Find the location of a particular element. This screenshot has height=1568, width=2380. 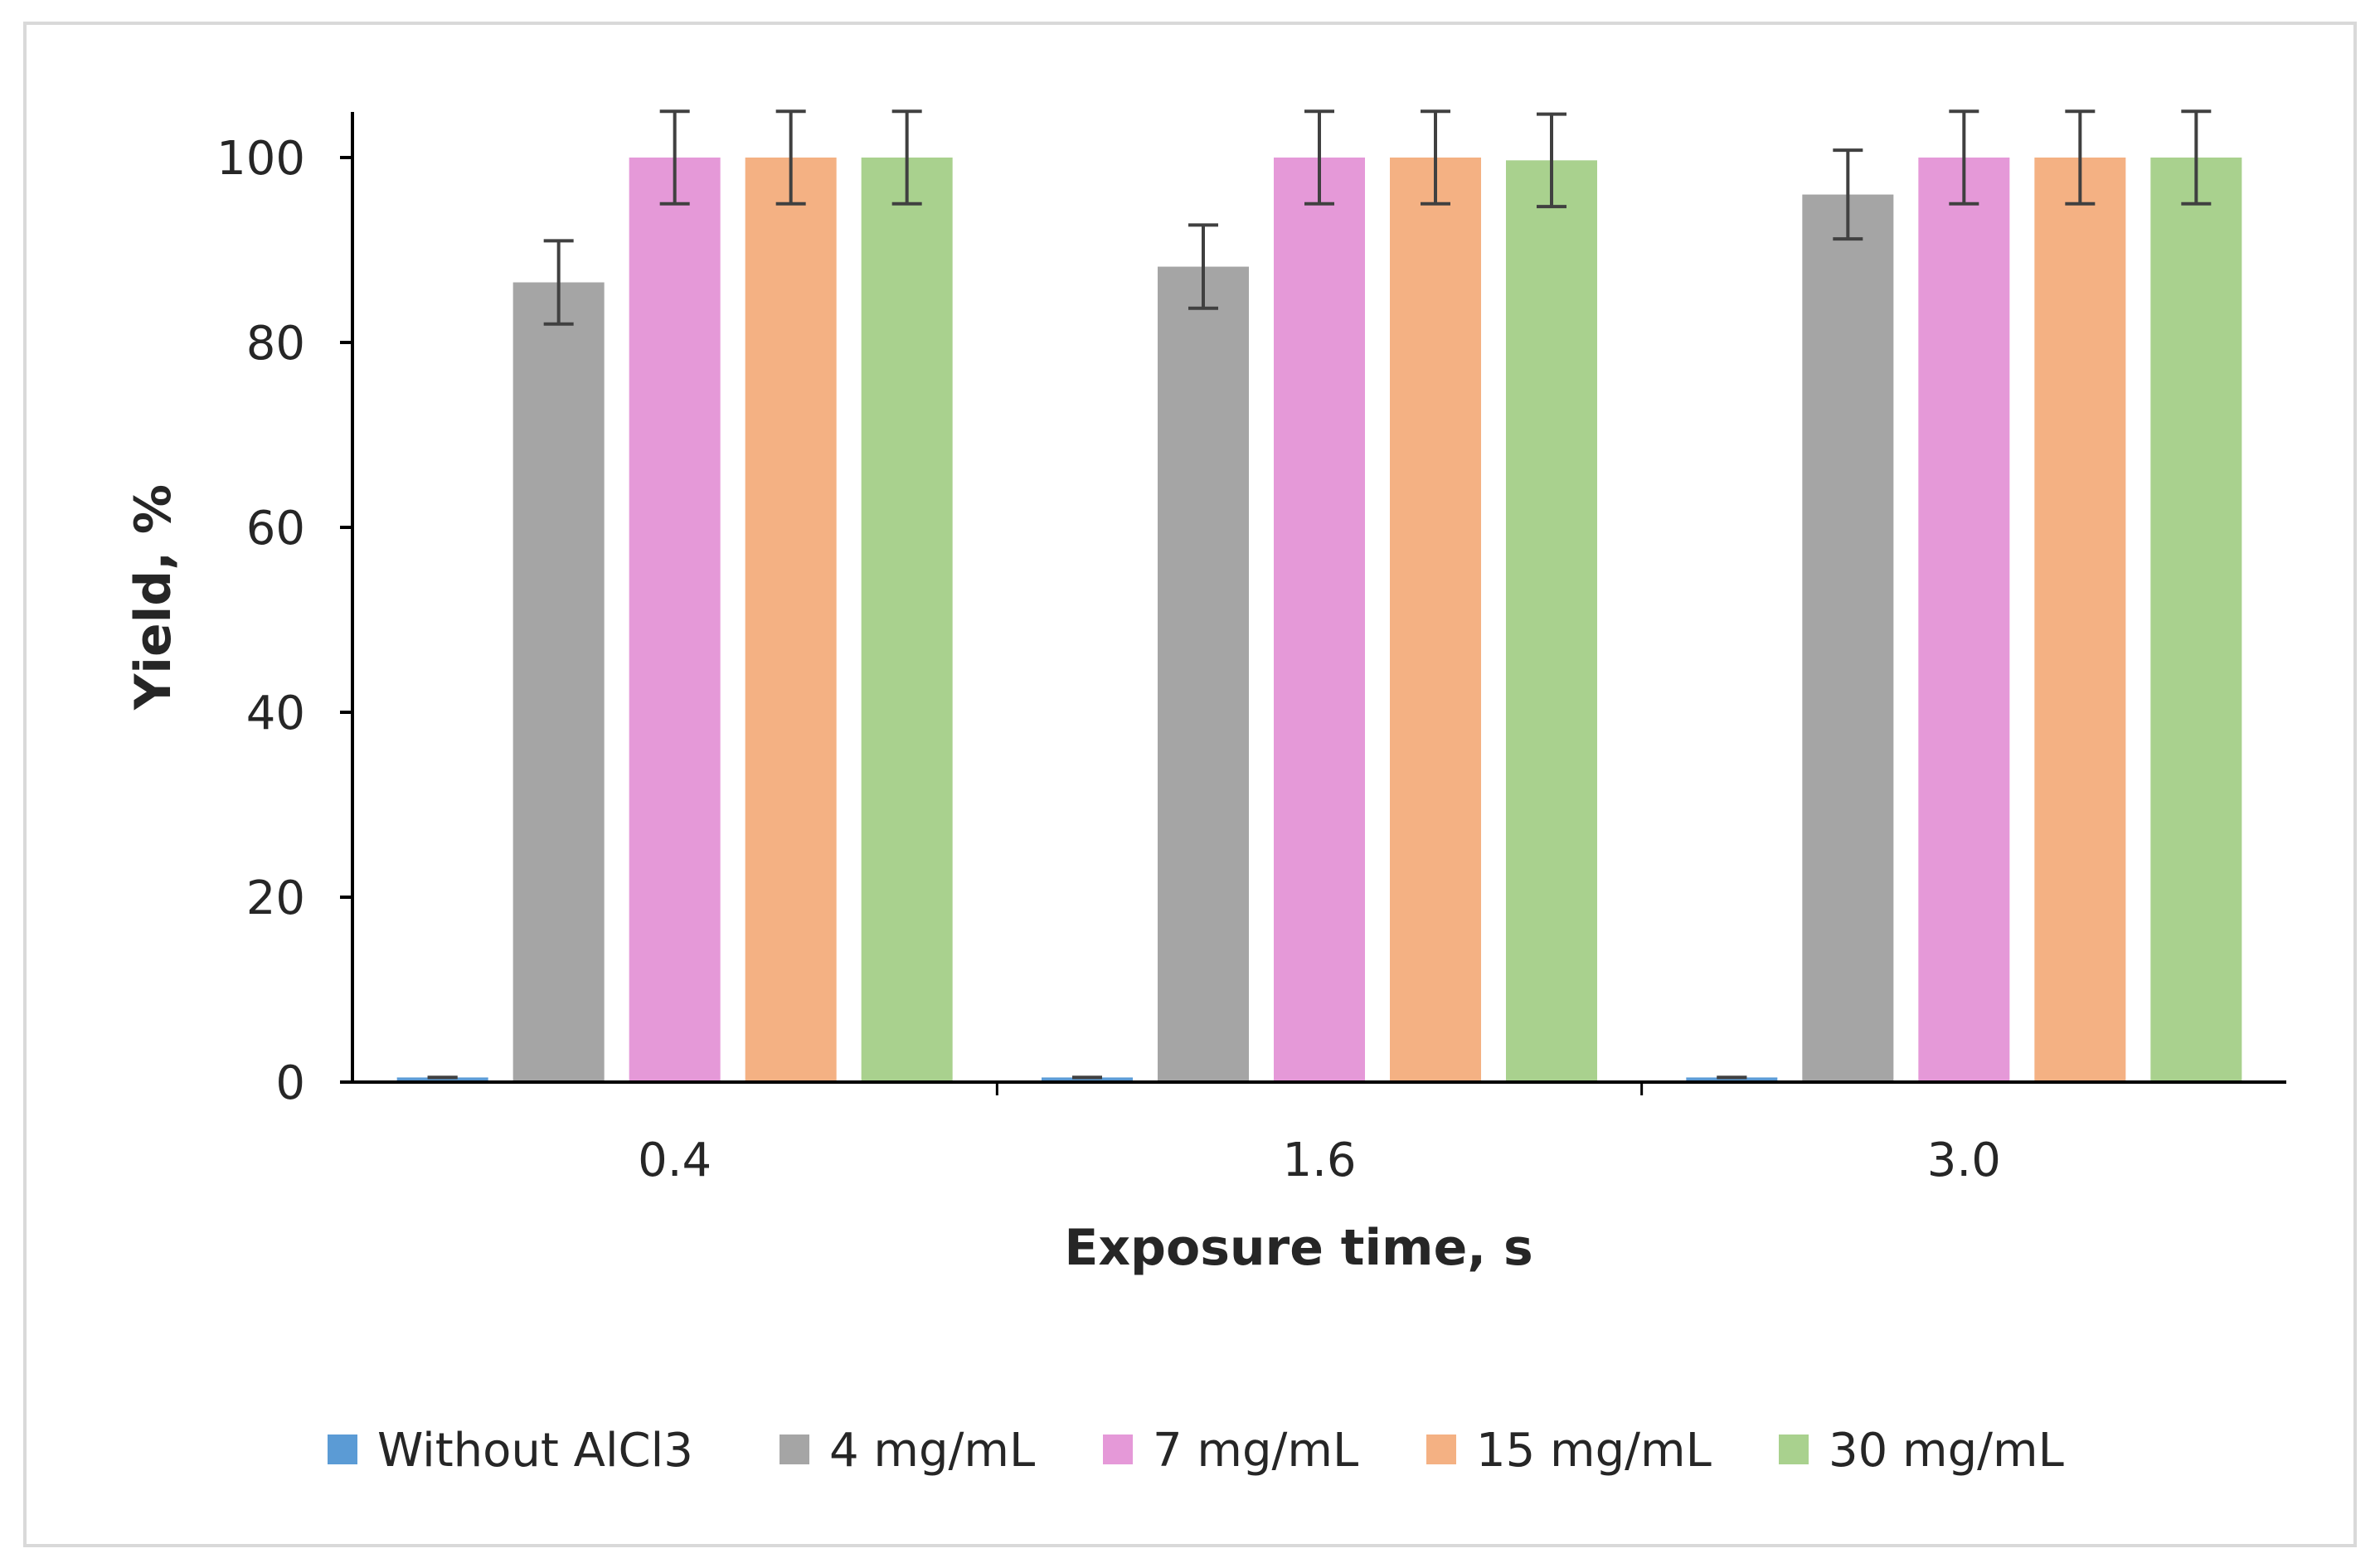

y-tick-label: 0 is located at coordinates (290, 1083).